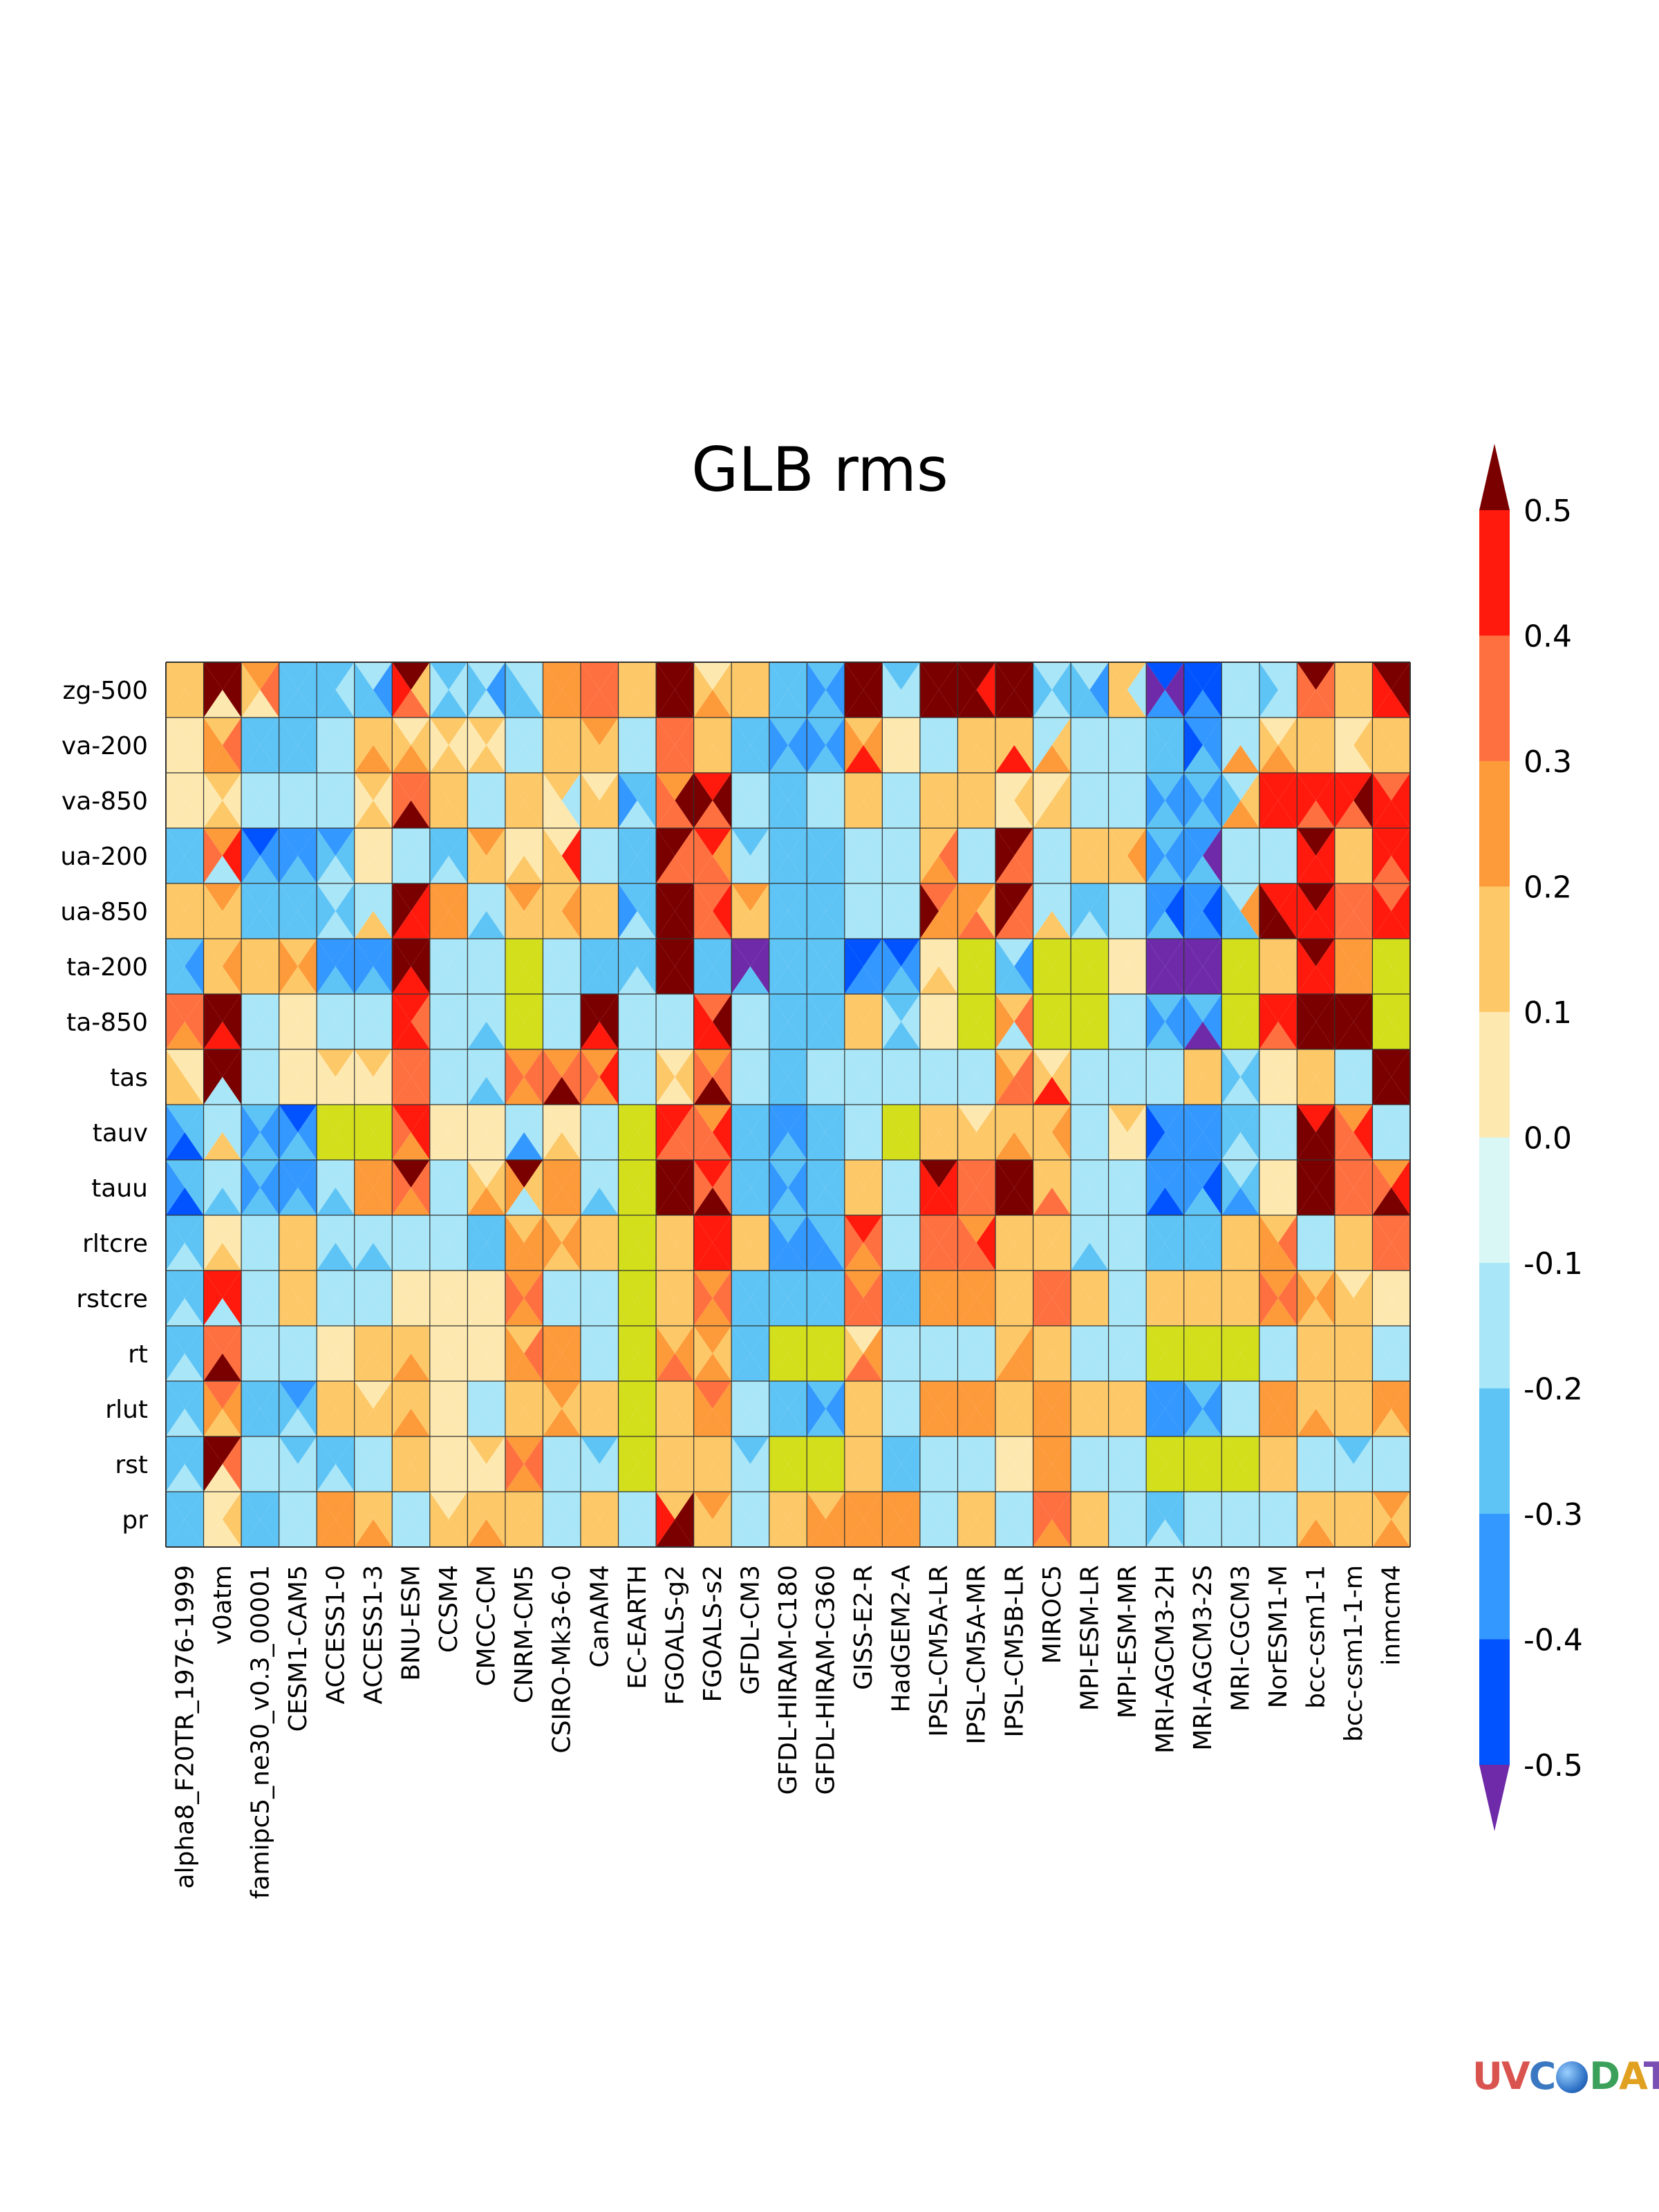 This screenshot has height=2212, width=1659. What do you see at coordinates (260, 953) in the screenshot?
I see `cell-ta-200-famipc5_ne30_v0.3_00001-top` at bounding box center [260, 953].